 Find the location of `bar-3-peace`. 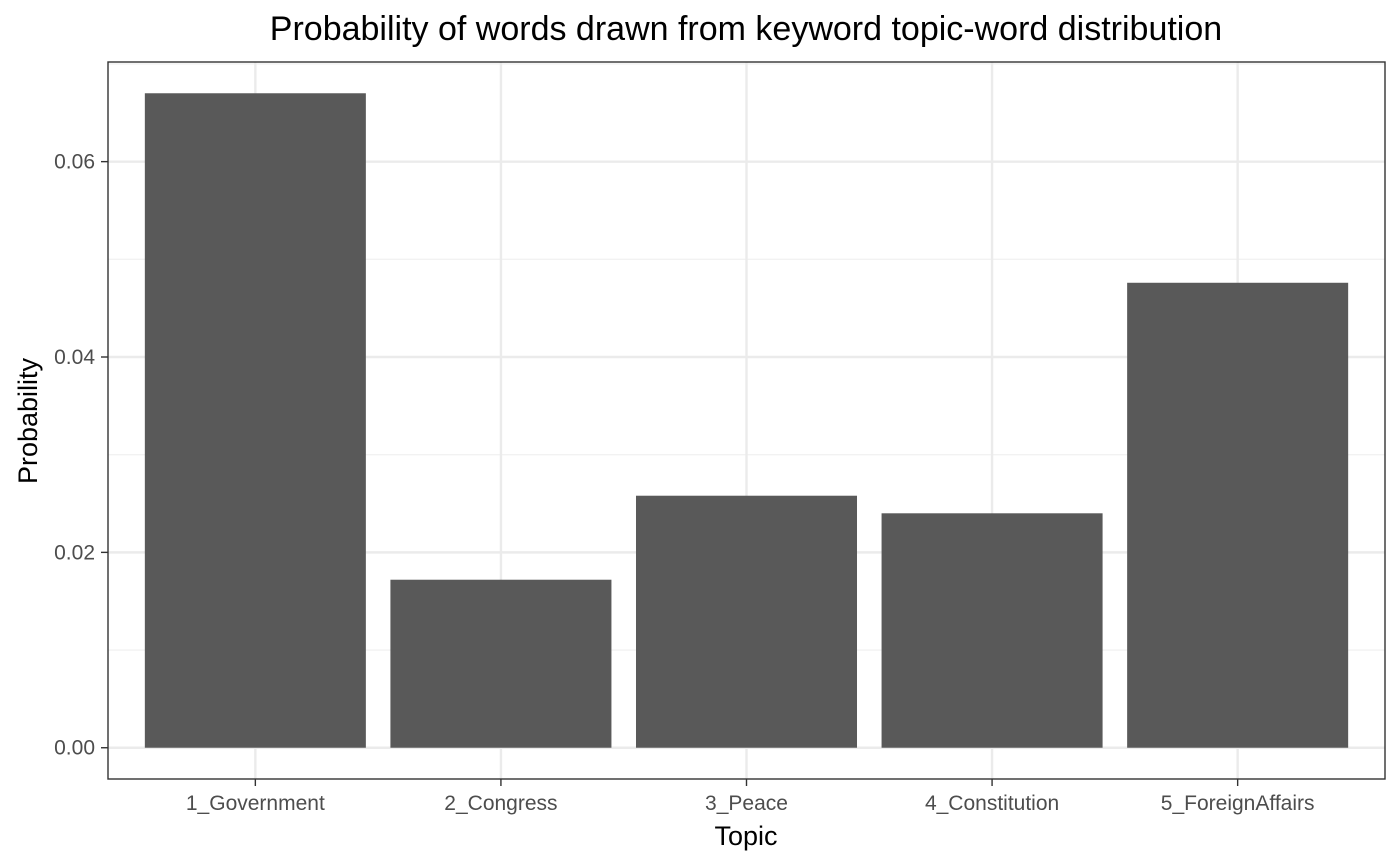

bar-3-peace is located at coordinates (746, 621).